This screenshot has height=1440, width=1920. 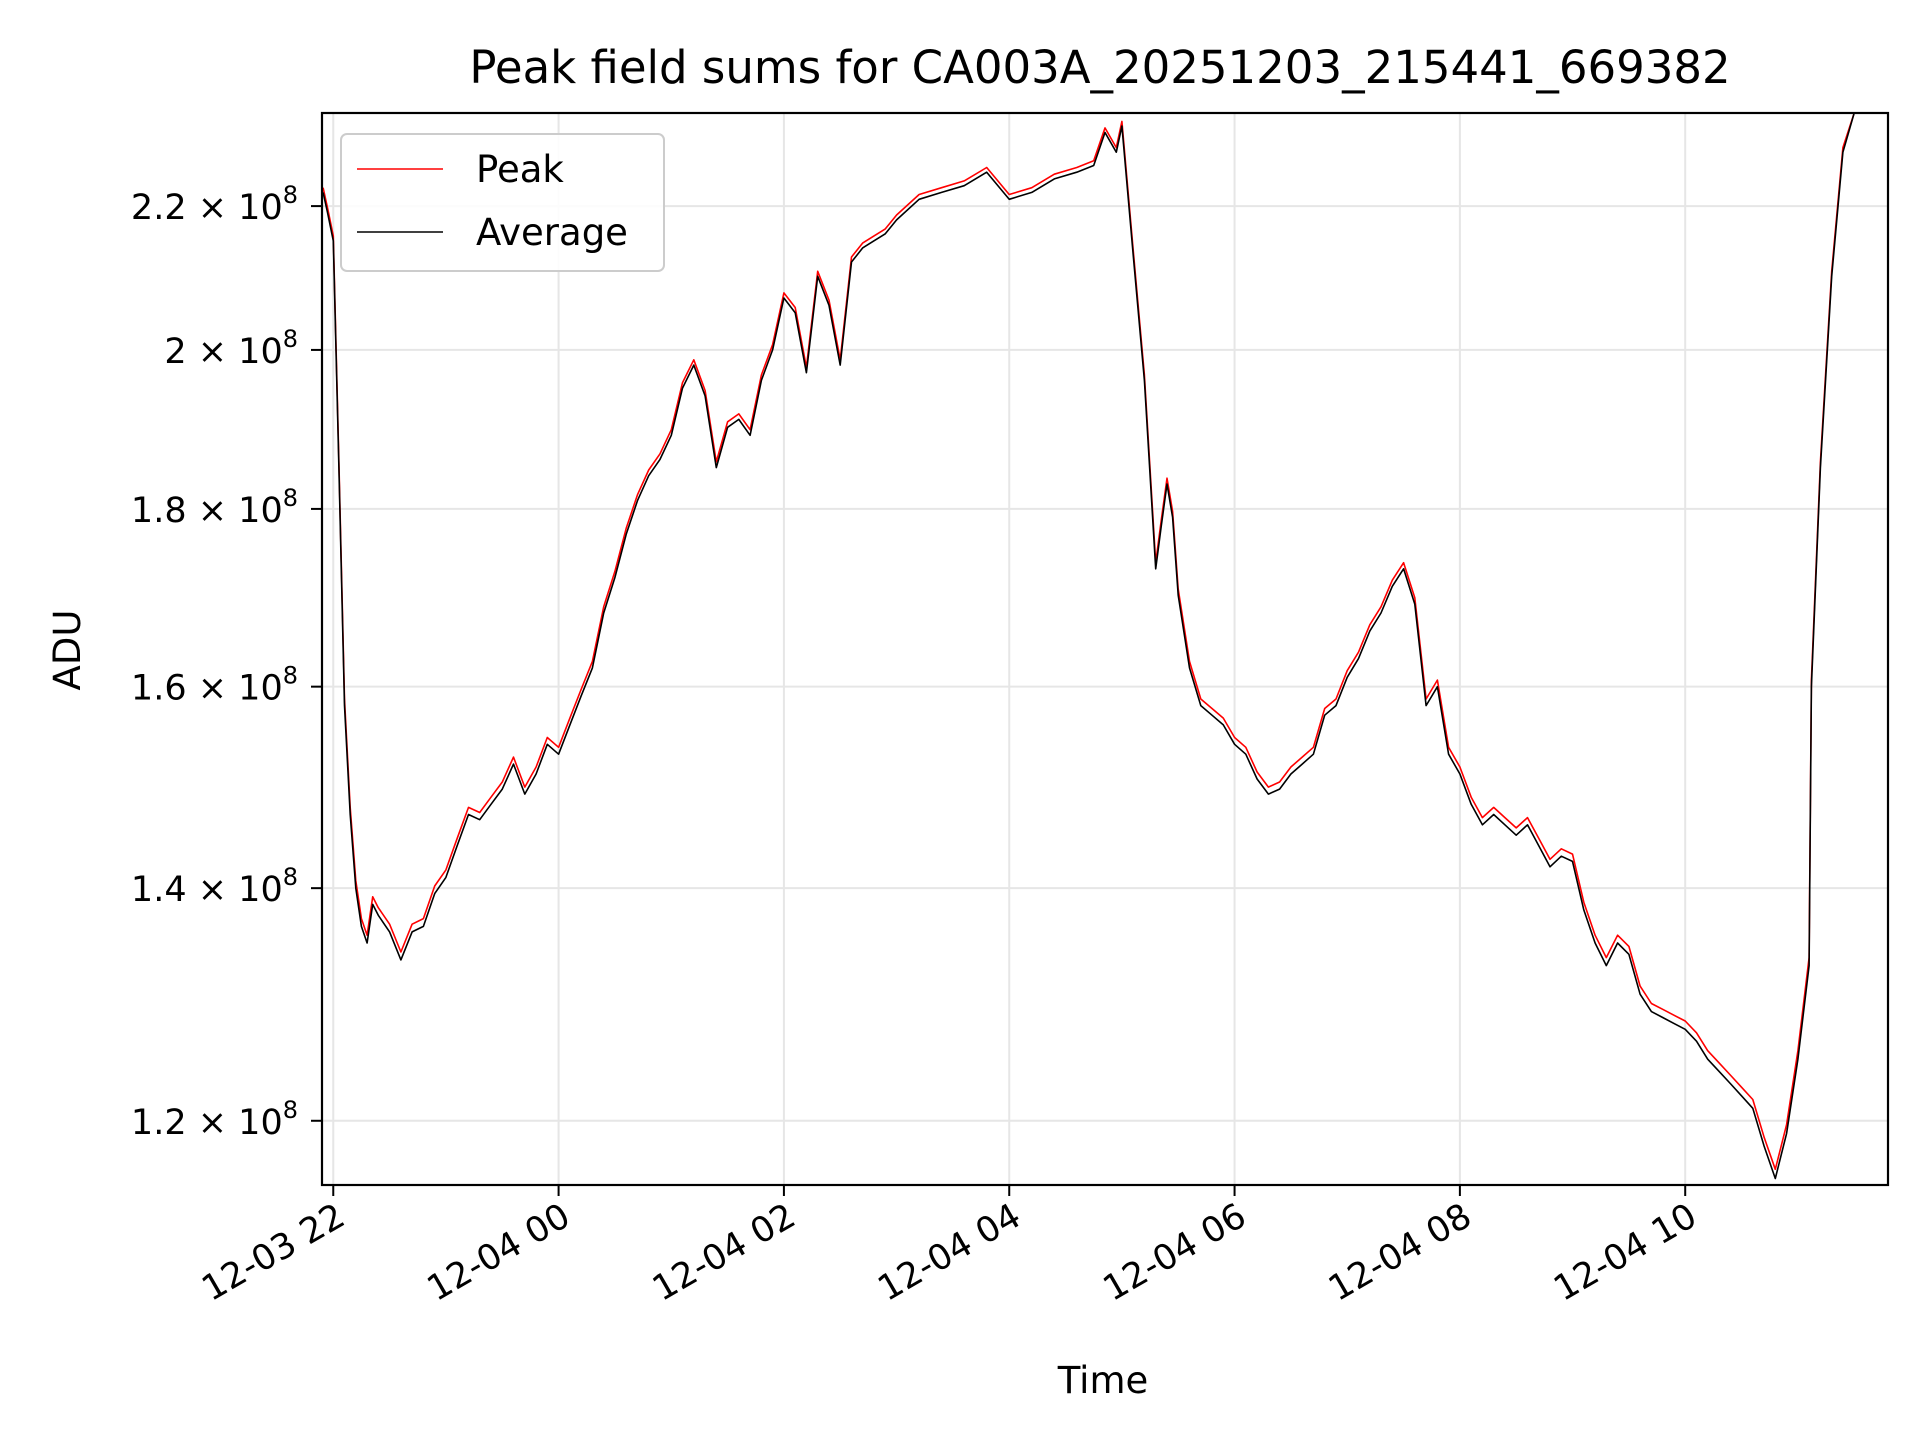 I want to click on y-tick-label: 1.6 × 10⁸, so click(x=214, y=685).